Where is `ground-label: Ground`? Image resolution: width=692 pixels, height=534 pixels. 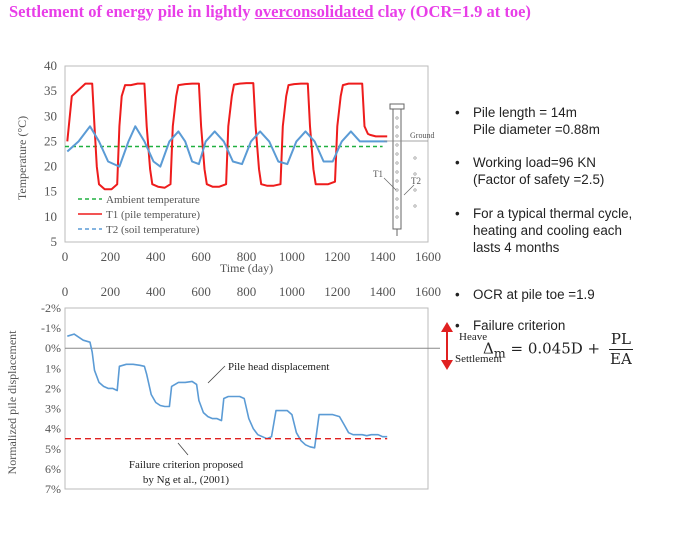 ground-label: Ground is located at coordinates (422, 135).